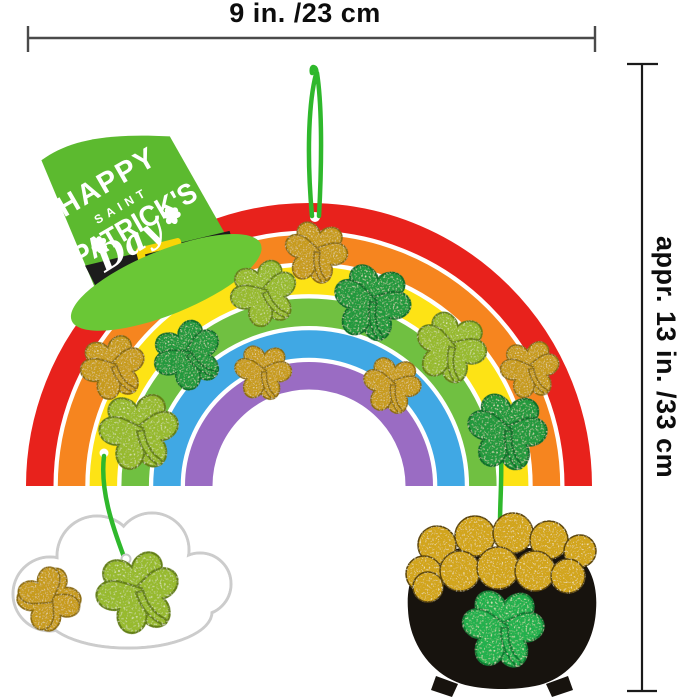 The height and width of the screenshot is (698, 679). Describe the element at coordinates (305, 14) in the screenshot. I see `width-dimension-label: 9 in. /23 cm` at that location.